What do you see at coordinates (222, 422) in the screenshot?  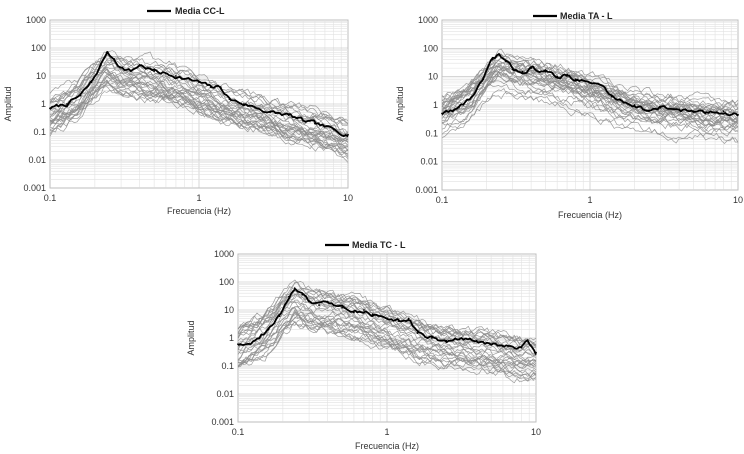 I see `y-tick-label: 0.001` at bounding box center [222, 422].